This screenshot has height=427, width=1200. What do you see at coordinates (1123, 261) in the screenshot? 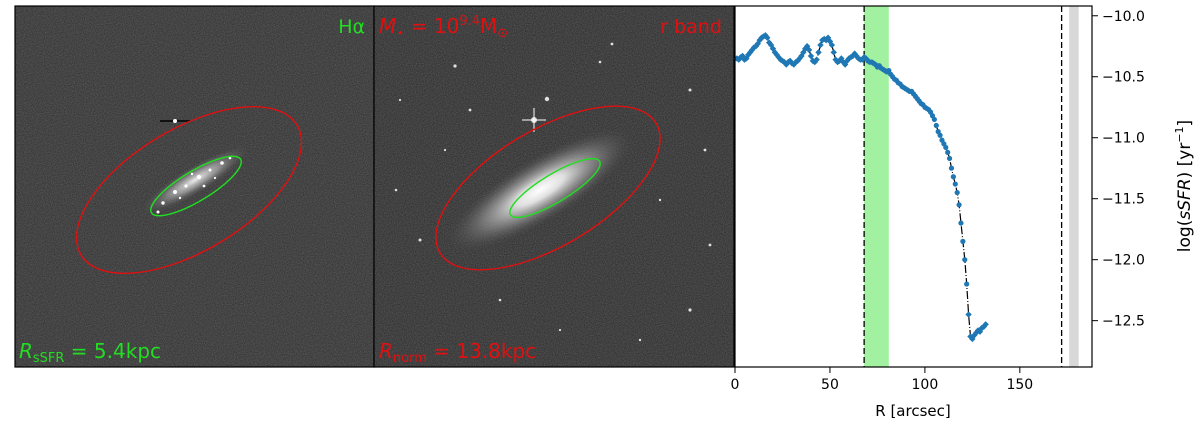
I see `y-tick-label-4: −12.0` at bounding box center [1123, 261].